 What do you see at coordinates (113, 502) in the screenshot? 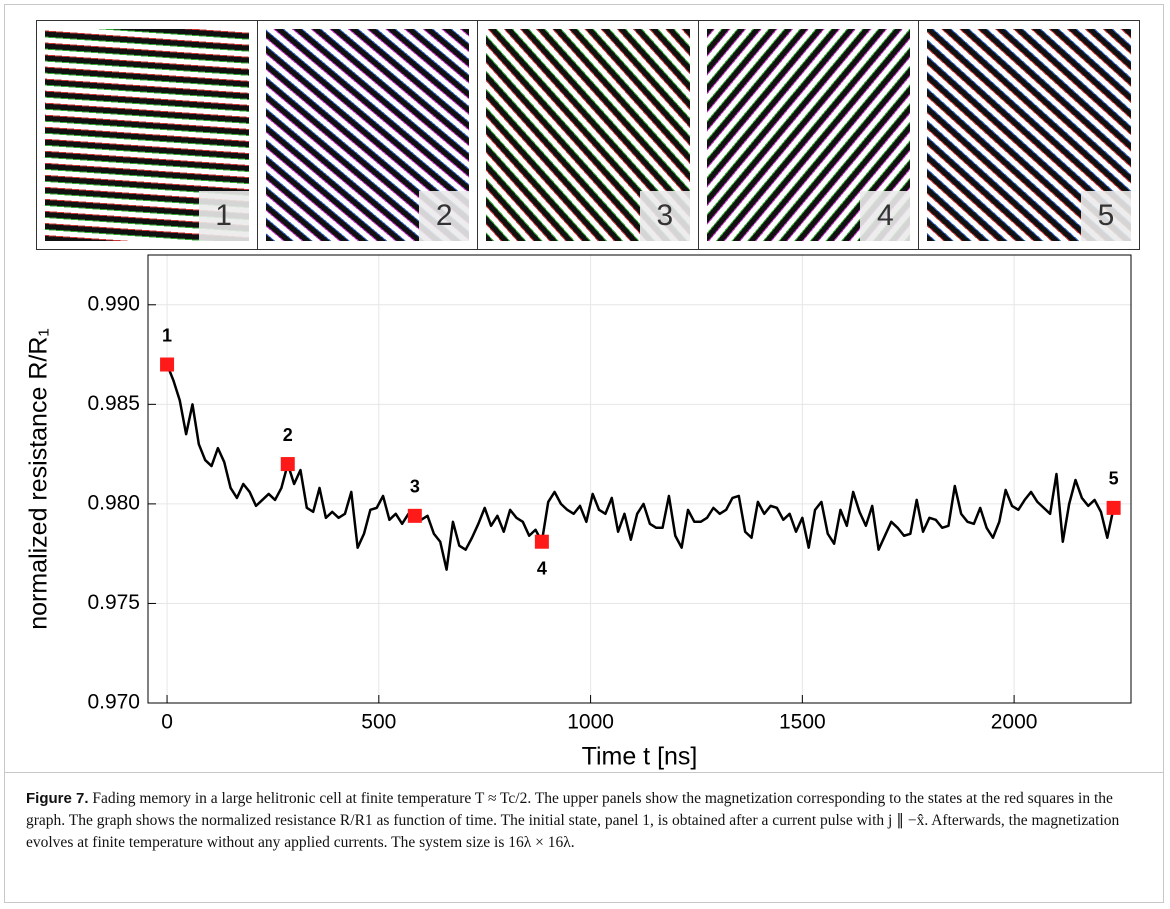
I see `y-tick-label: 0.980` at bounding box center [113, 502].